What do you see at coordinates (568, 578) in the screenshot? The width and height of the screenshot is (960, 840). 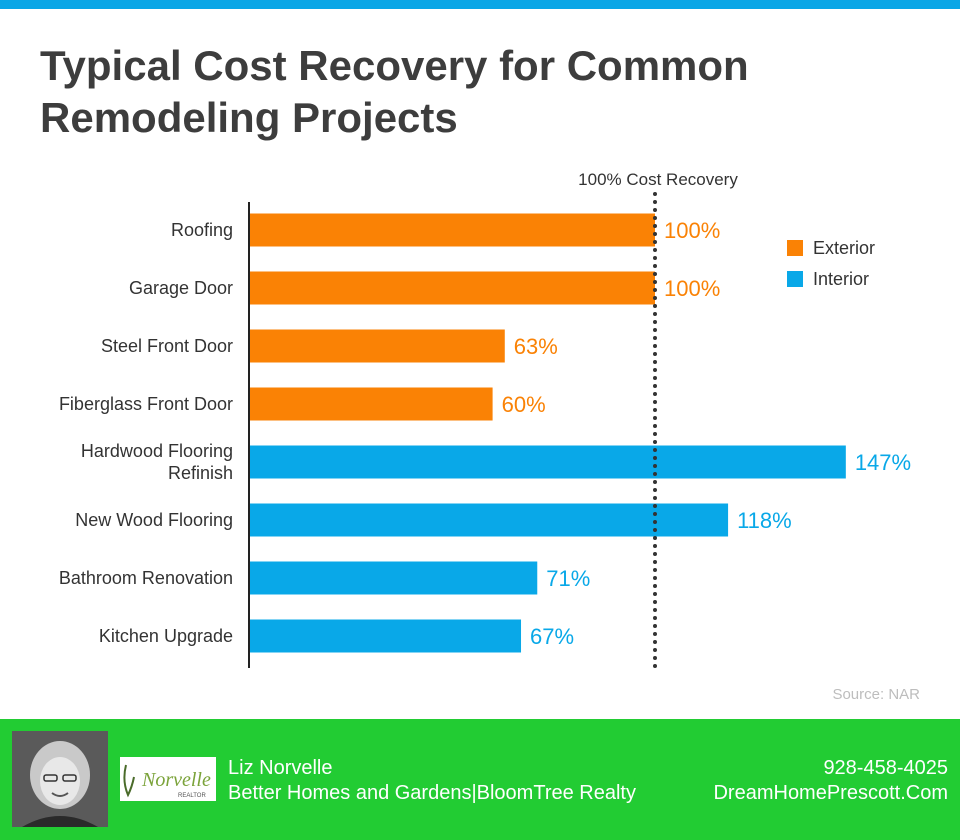 I see `value-label: 71%` at bounding box center [568, 578].